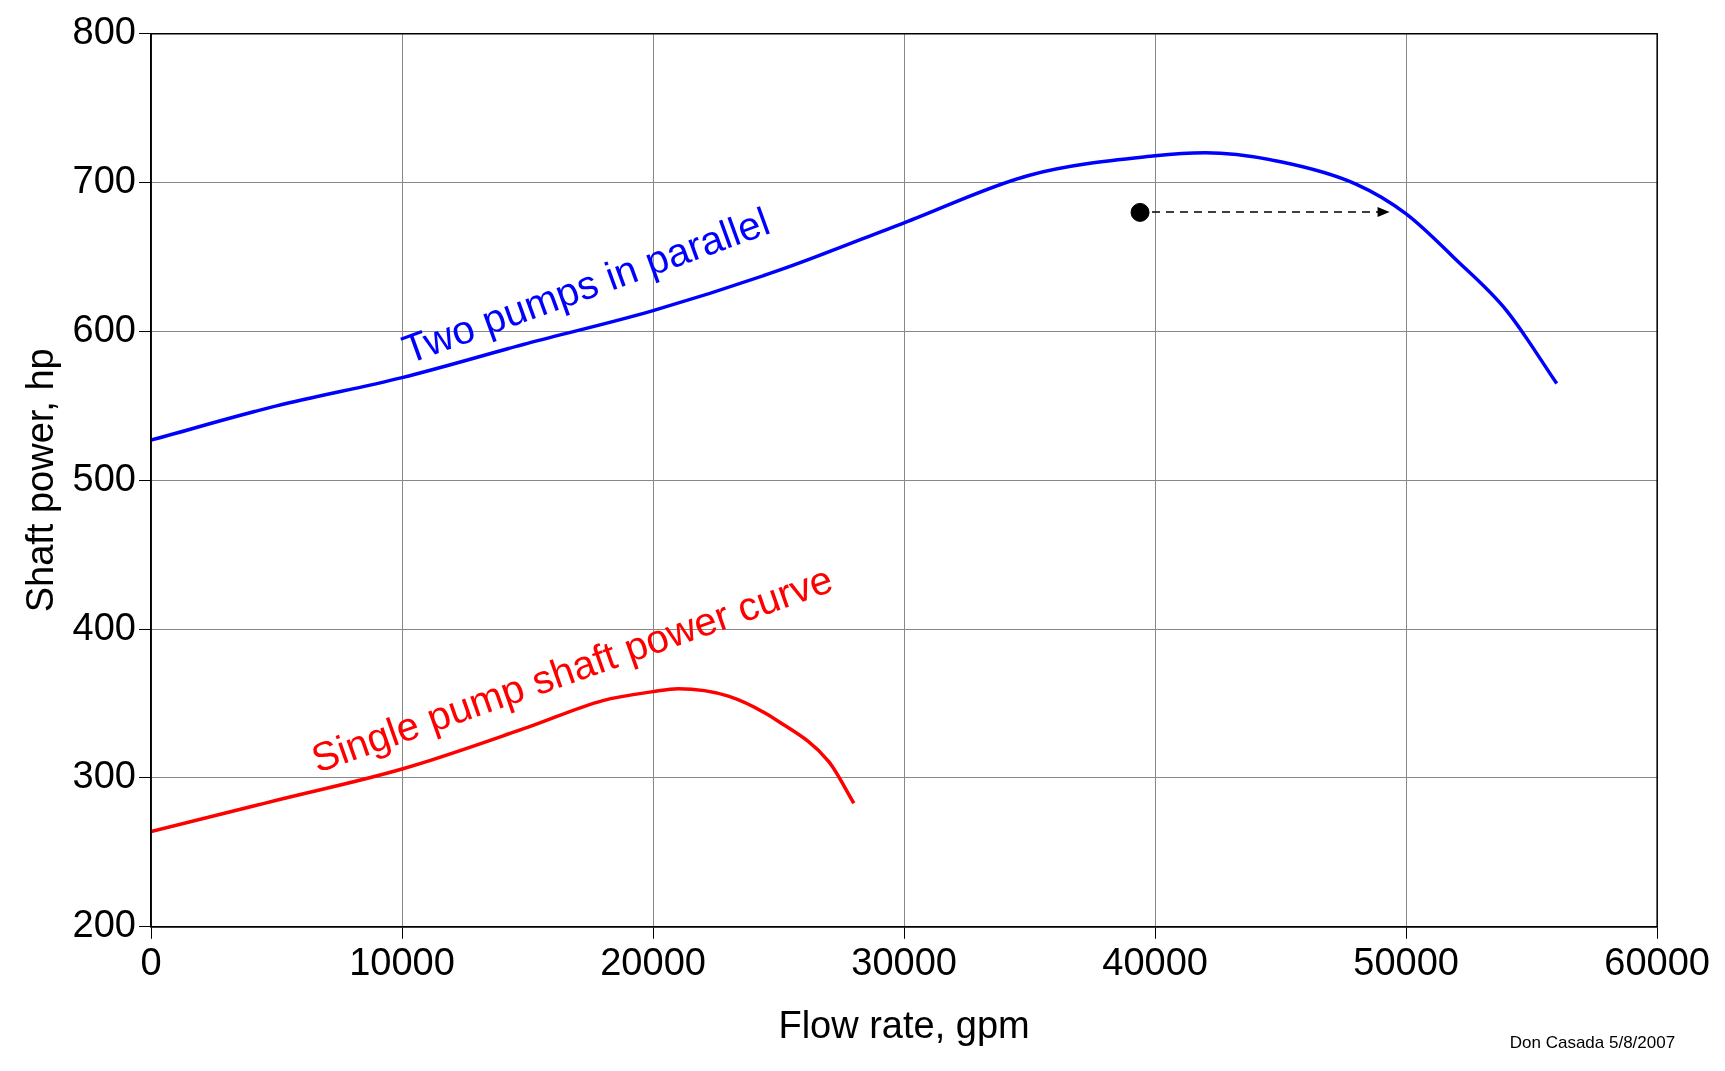 The width and height of the screenshot is (1725, 1071). I want to click on x-tick-label: 60000, so click(1657, 962).